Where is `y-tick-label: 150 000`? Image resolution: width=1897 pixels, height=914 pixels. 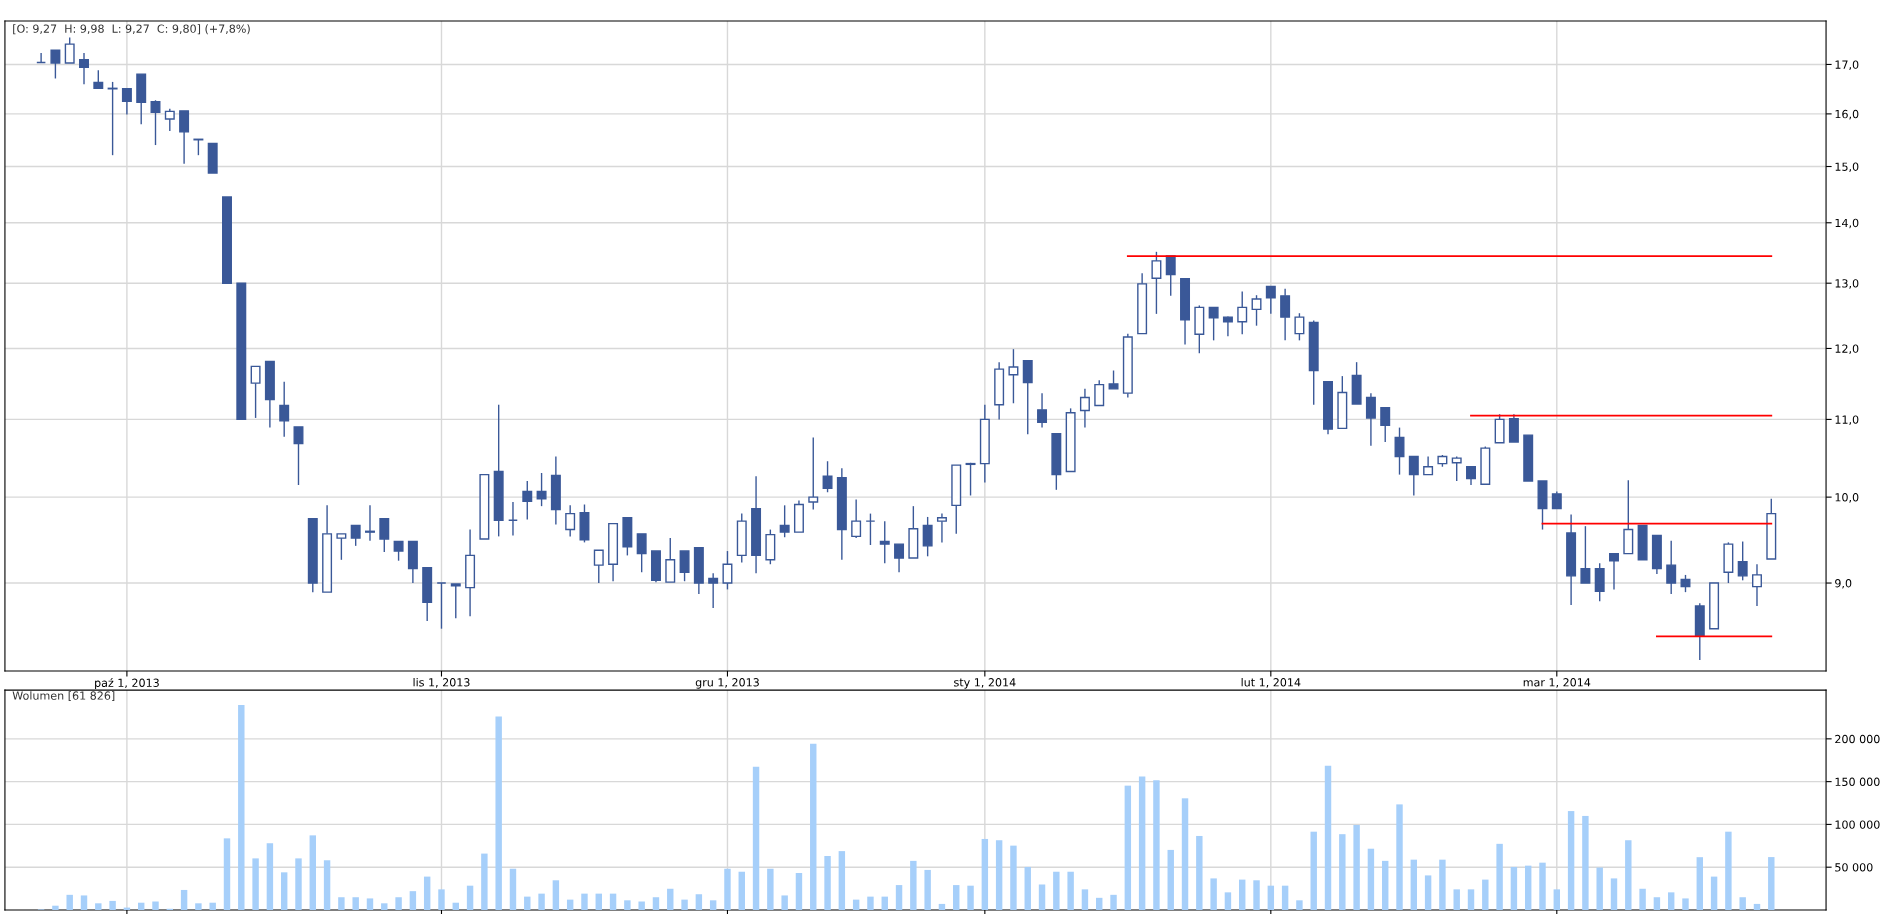 y-tick-label: 150 000 is located at coordinates (1857, 782).